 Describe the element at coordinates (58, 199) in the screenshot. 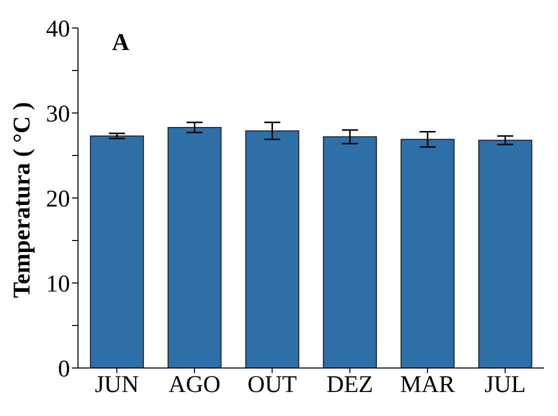

I see `y-tick-label: 20` at that location.